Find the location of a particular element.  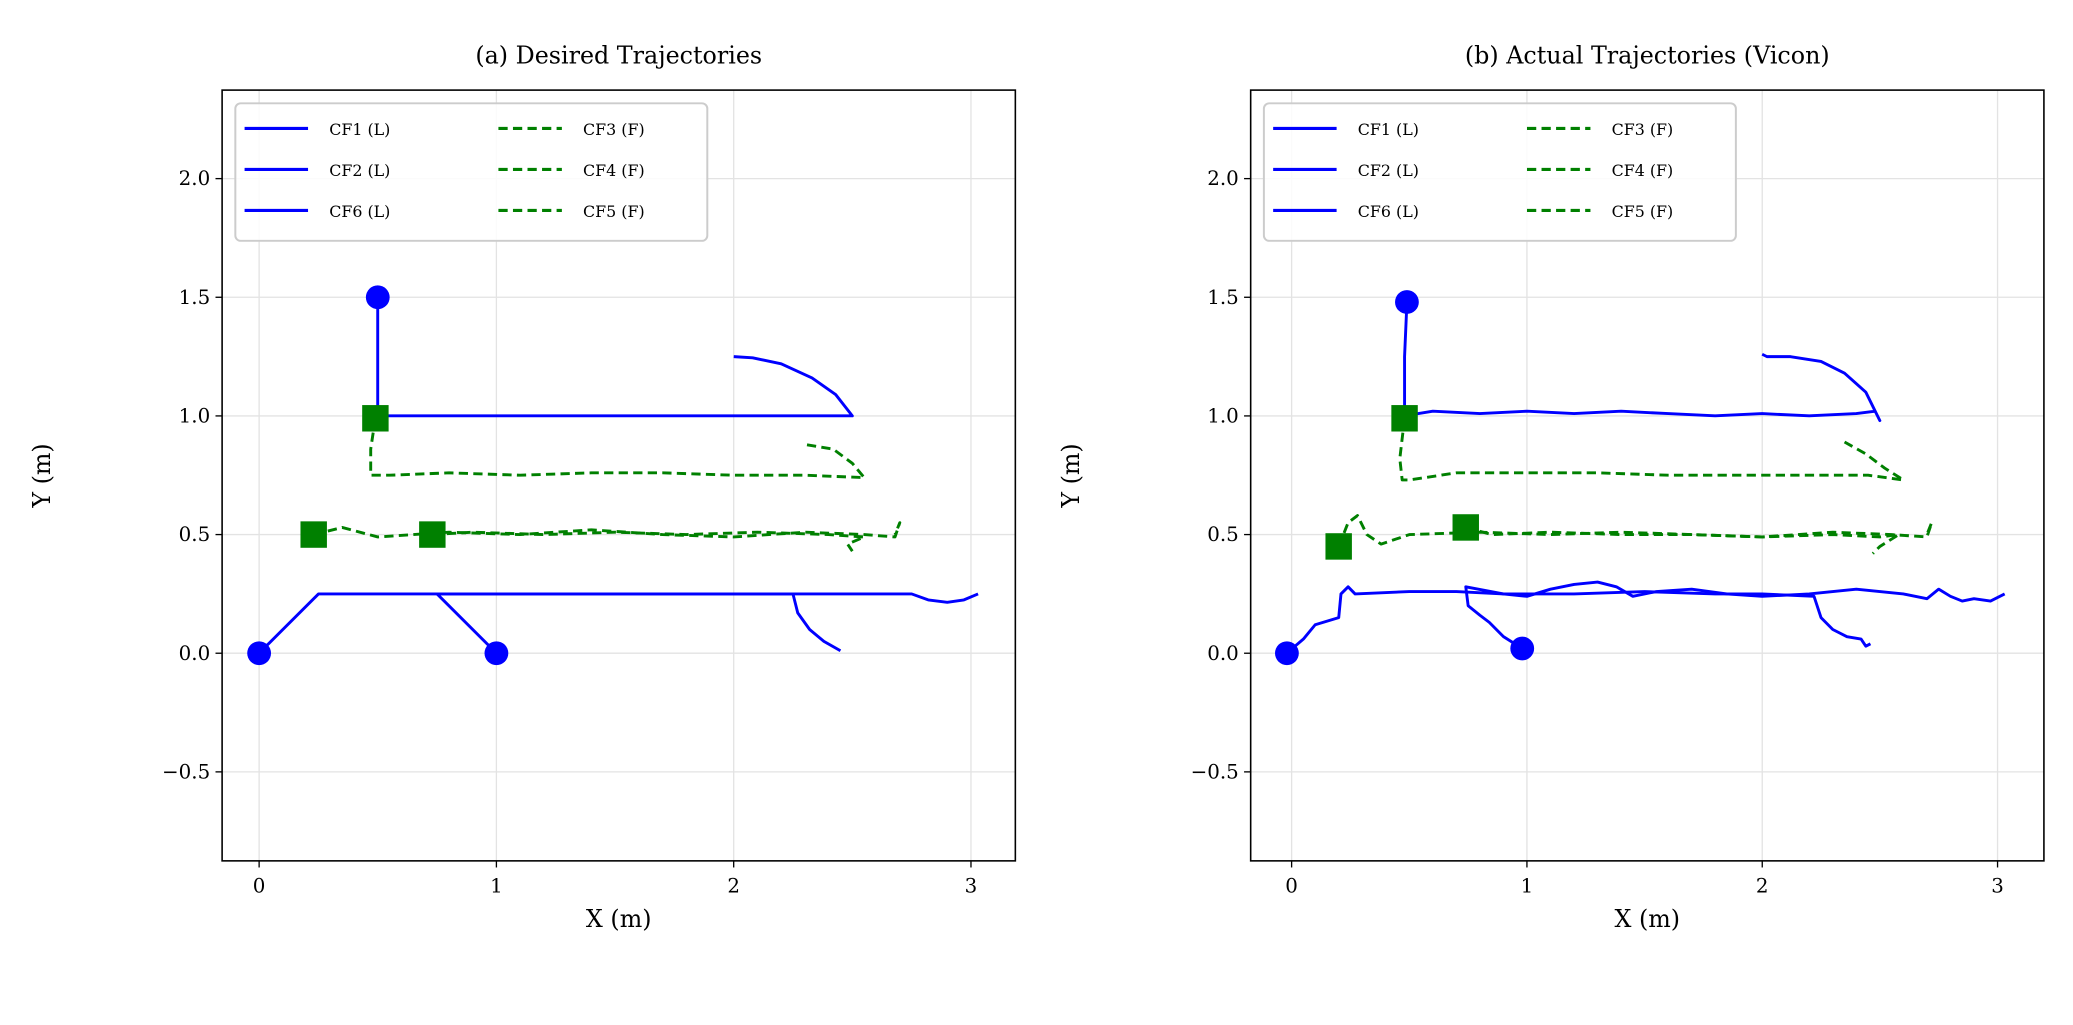

chart-title: (b) Actual Trajectories (Vicon) is located at coordinates (1647, 56).